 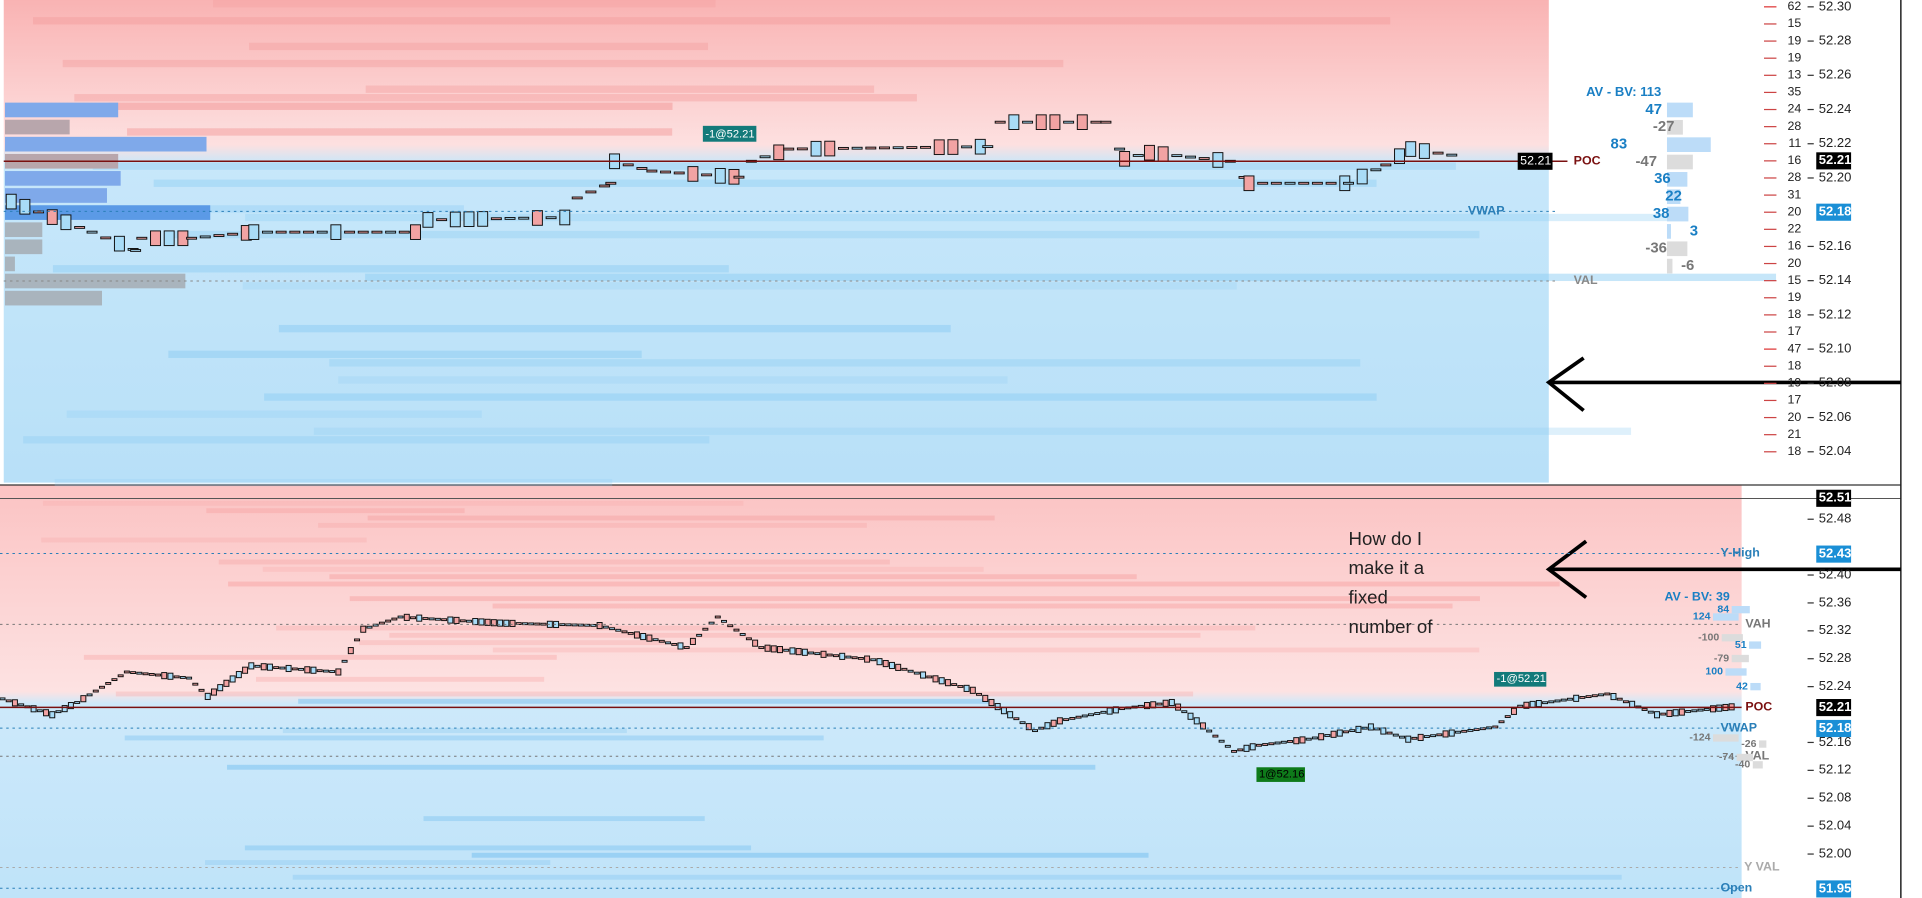 I want to click on price-tick-label: 52.16, so click(x=1835, y=741).